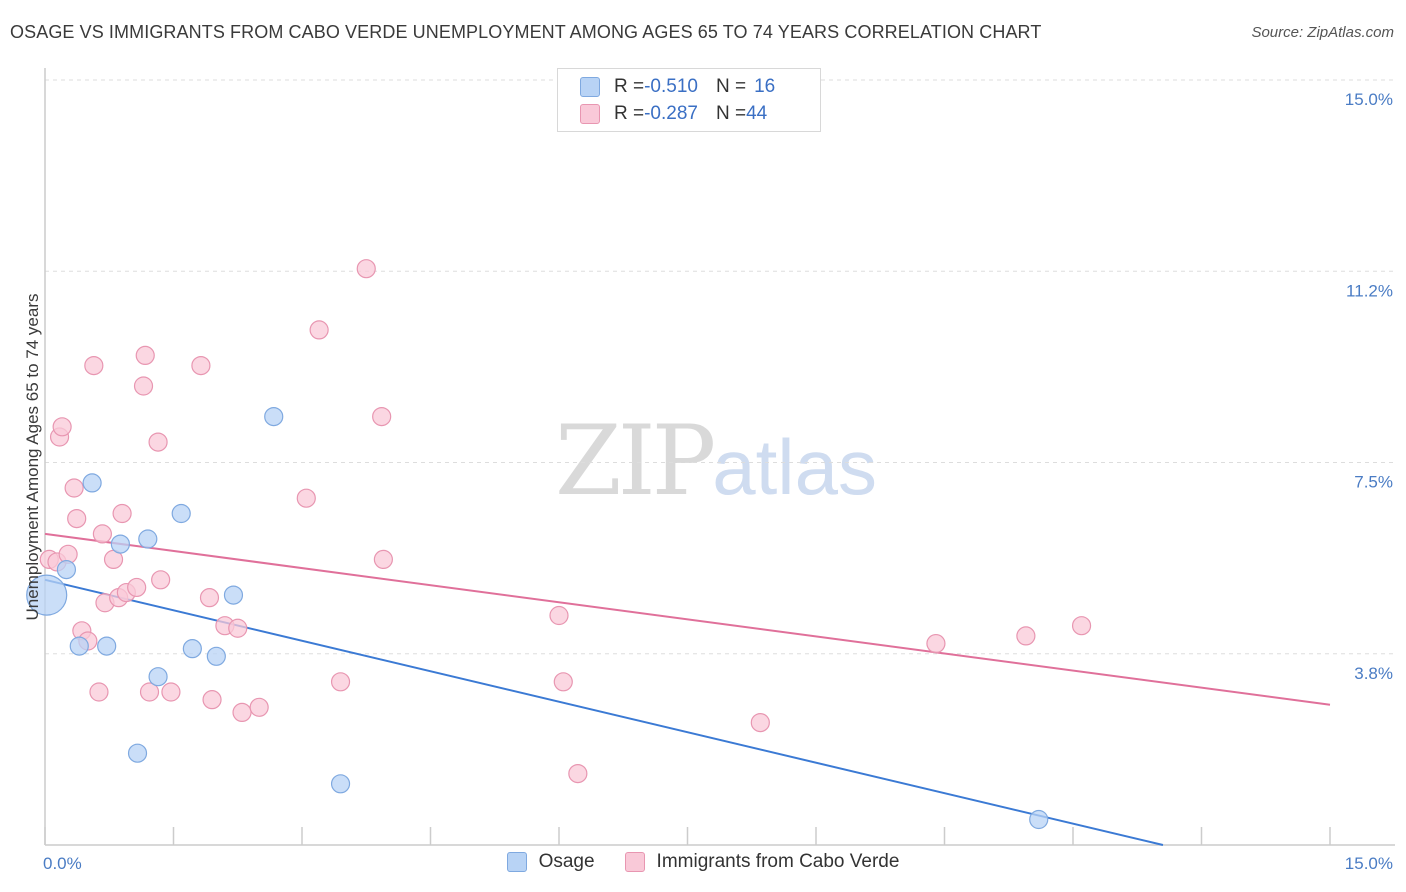 The width and height of the screenshot is (1406, 892). What do you see at coordinates (671, 86) in the screenshot?
I see `legend-r-value: -0.510` at bounding box center [671, 86].